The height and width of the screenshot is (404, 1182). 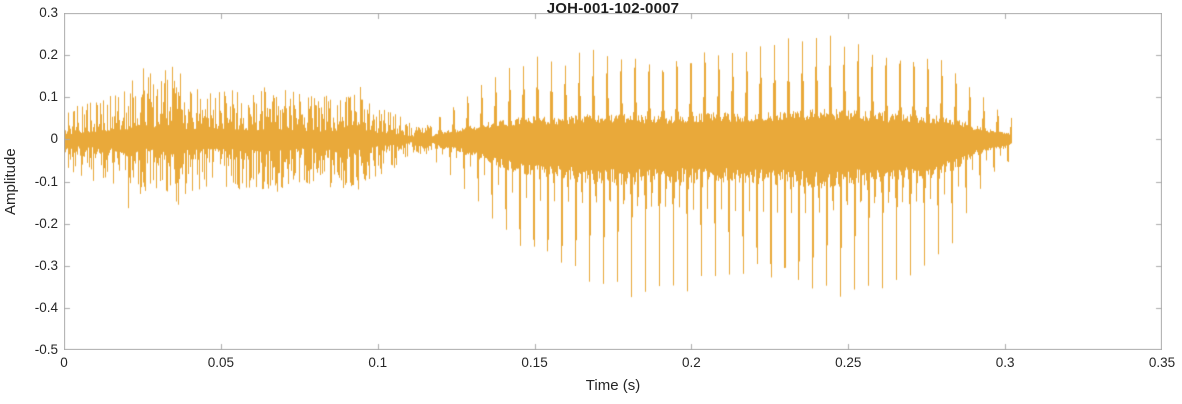 What do you see at coordinates (1005, 362) in the screenshot?
I see `x-tick-label: 0.3` at bounding box center [1005, 362].